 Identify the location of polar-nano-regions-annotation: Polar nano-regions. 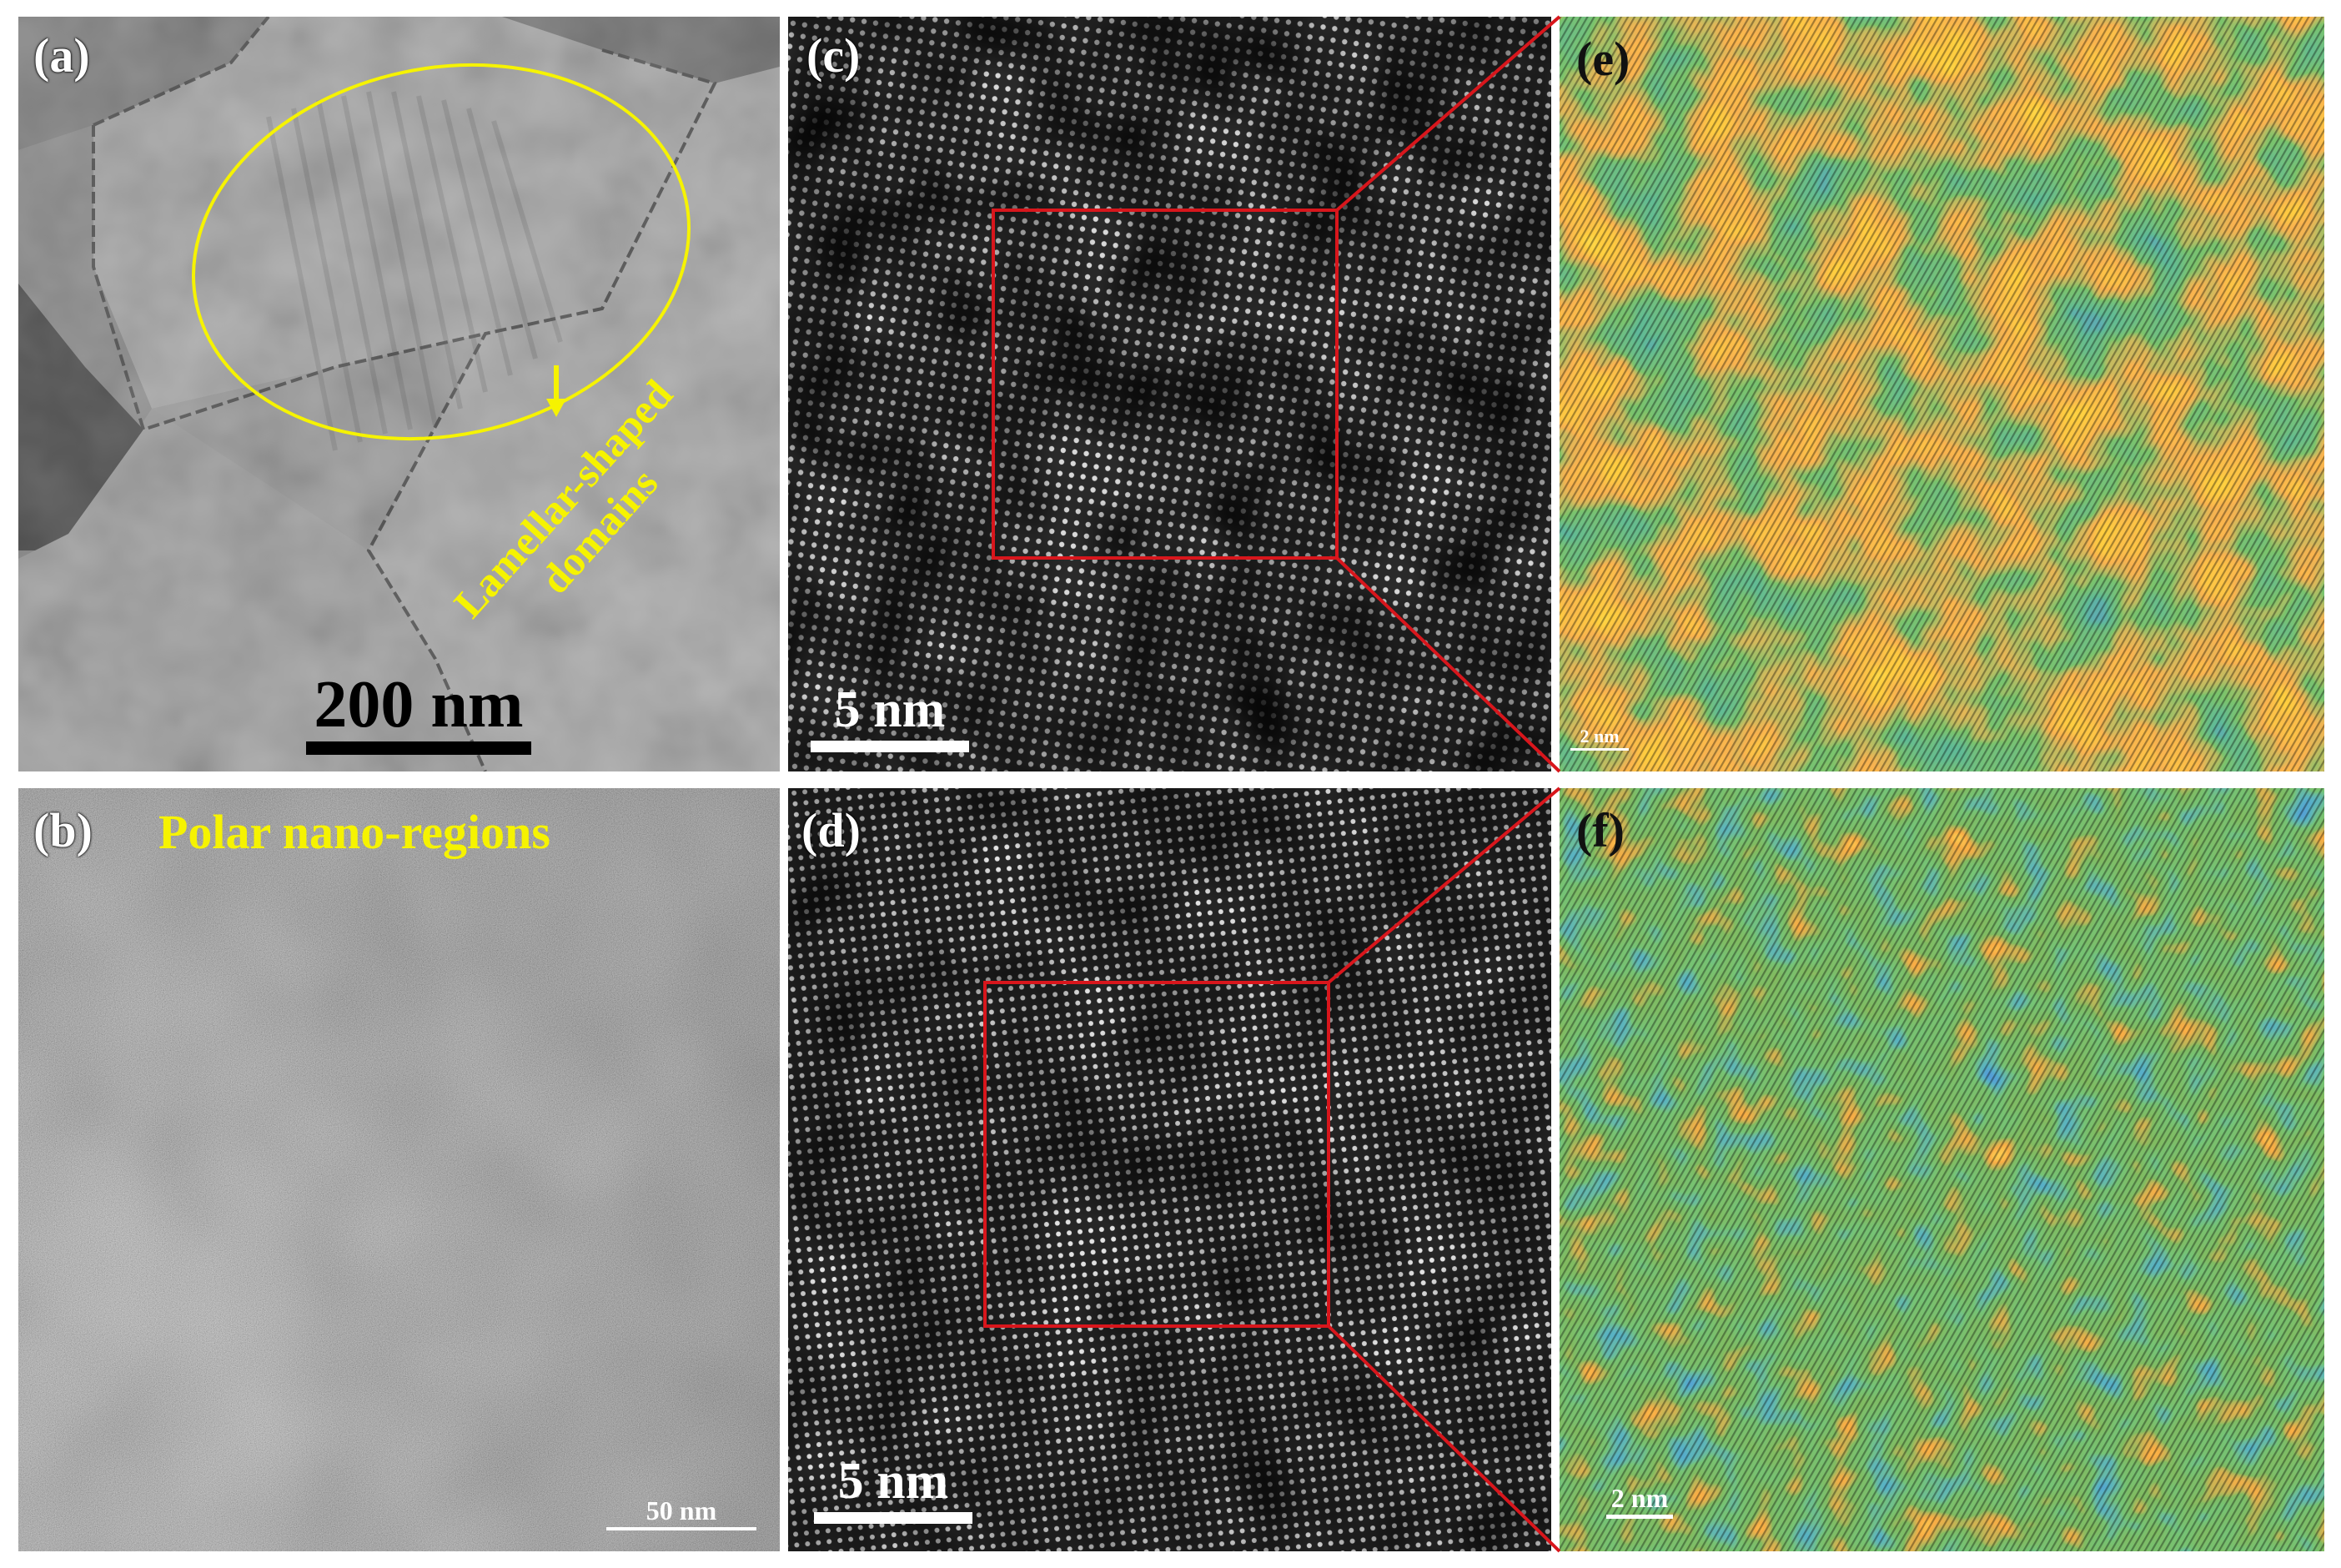
(354, 832).